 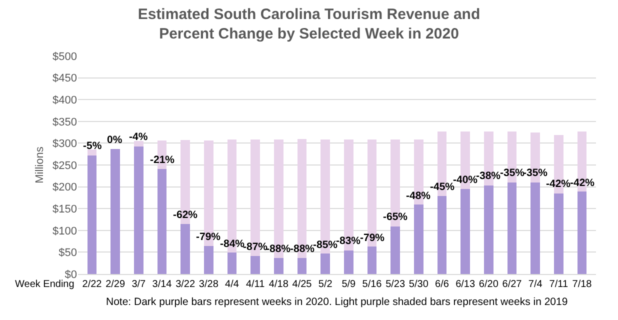 I want to click on x-axis-title: Week Ending, so click(x=44, y=284).